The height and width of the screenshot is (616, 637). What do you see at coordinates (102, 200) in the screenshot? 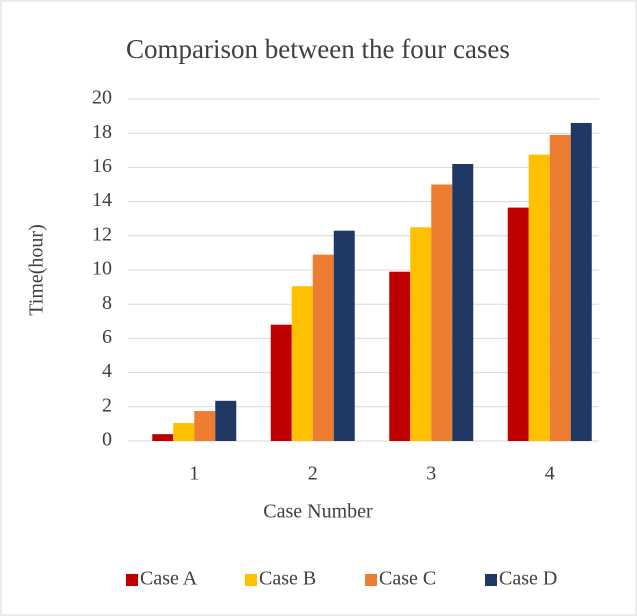
I see `y-tick-label: 14` at bounding box center [102, 200].